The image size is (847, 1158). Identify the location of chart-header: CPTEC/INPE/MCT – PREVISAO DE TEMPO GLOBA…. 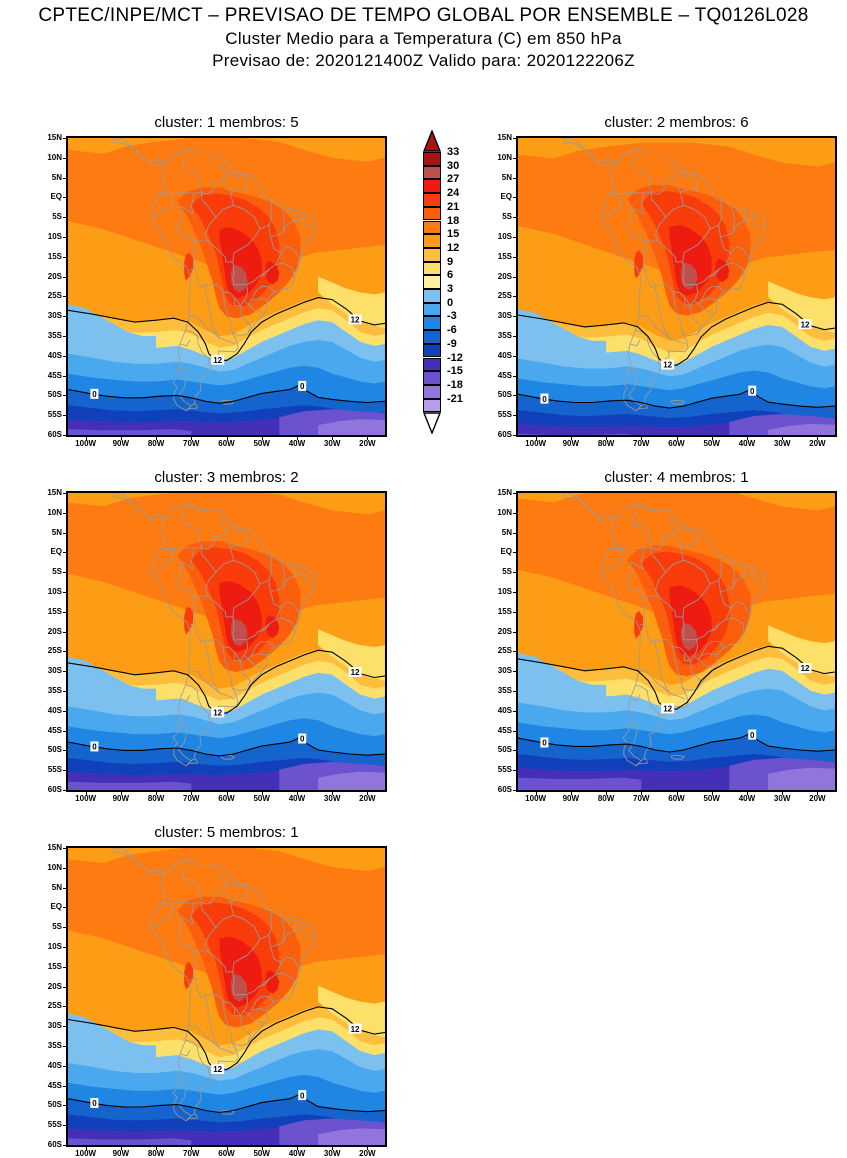
(423, 38).